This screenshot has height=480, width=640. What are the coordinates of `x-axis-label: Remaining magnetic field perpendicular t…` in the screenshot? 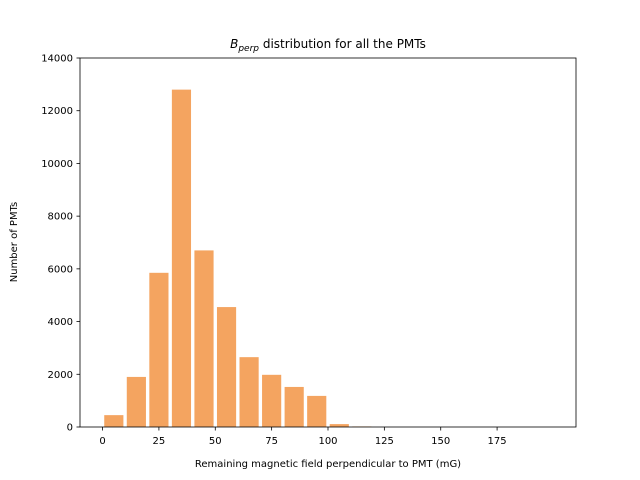 It's located at (328, 464).